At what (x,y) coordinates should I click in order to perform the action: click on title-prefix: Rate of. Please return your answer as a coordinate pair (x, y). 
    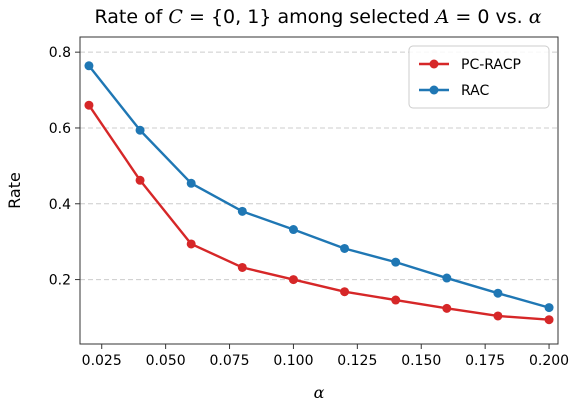
    Looking at the image, I should click on (131, 17).